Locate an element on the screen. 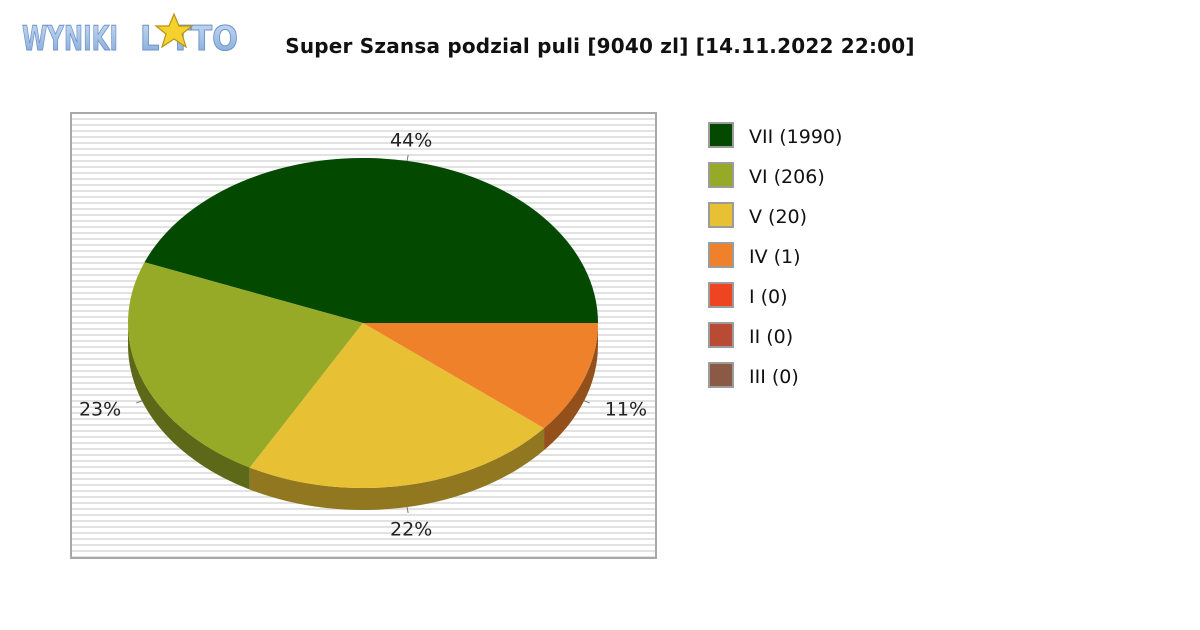 This screenshot has width=1200, height=630. pie-slice-v is located at coordinates (397, 405).